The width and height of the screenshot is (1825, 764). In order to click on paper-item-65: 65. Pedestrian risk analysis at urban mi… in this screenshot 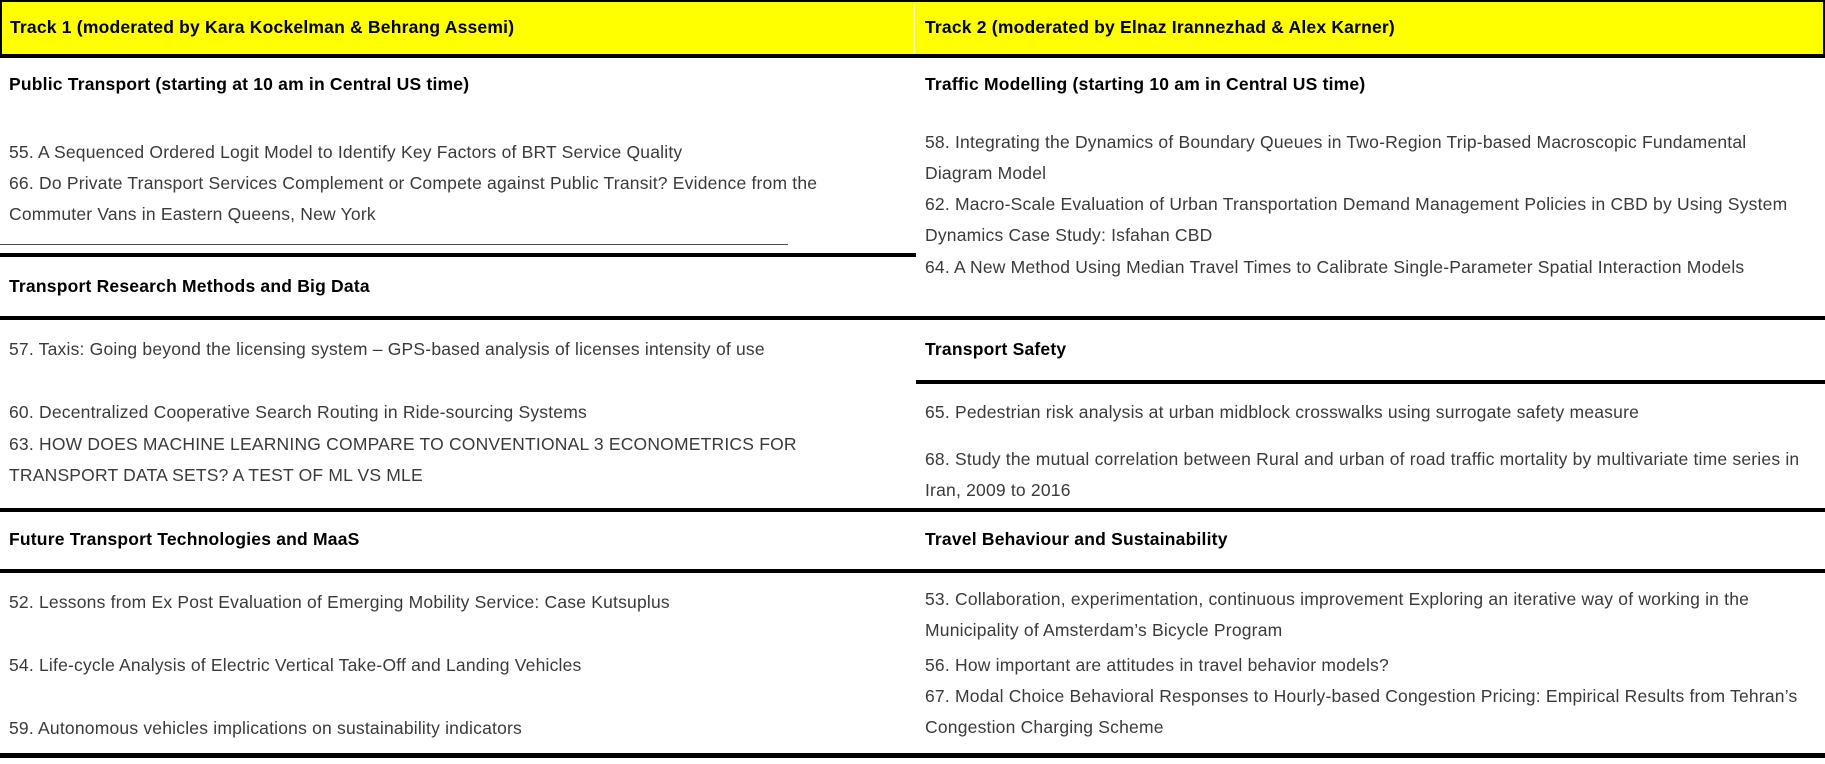, I will do `click(1282, 412)`.